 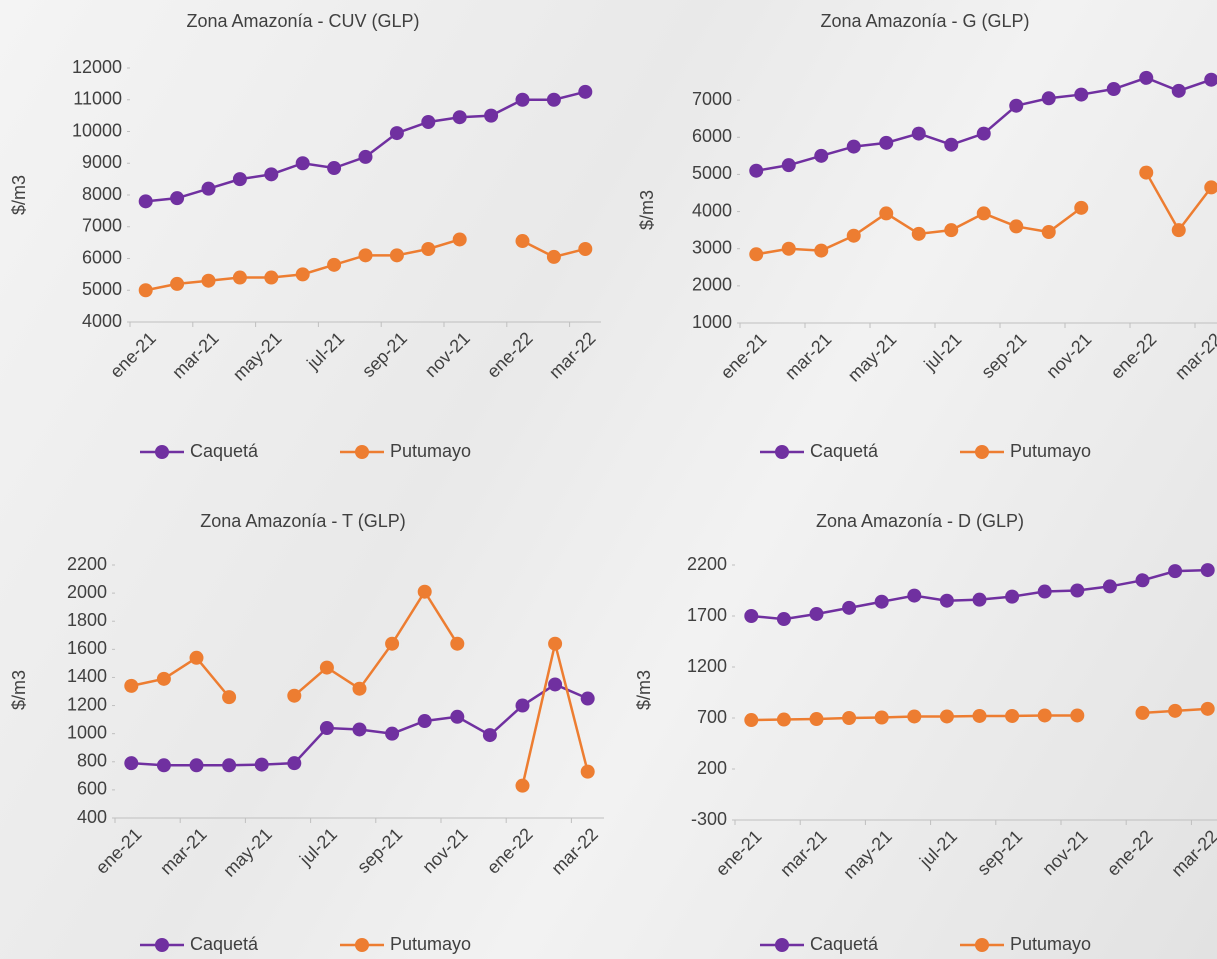 I want to click on y-tick-label: 11000, so click(x=97, y=99).